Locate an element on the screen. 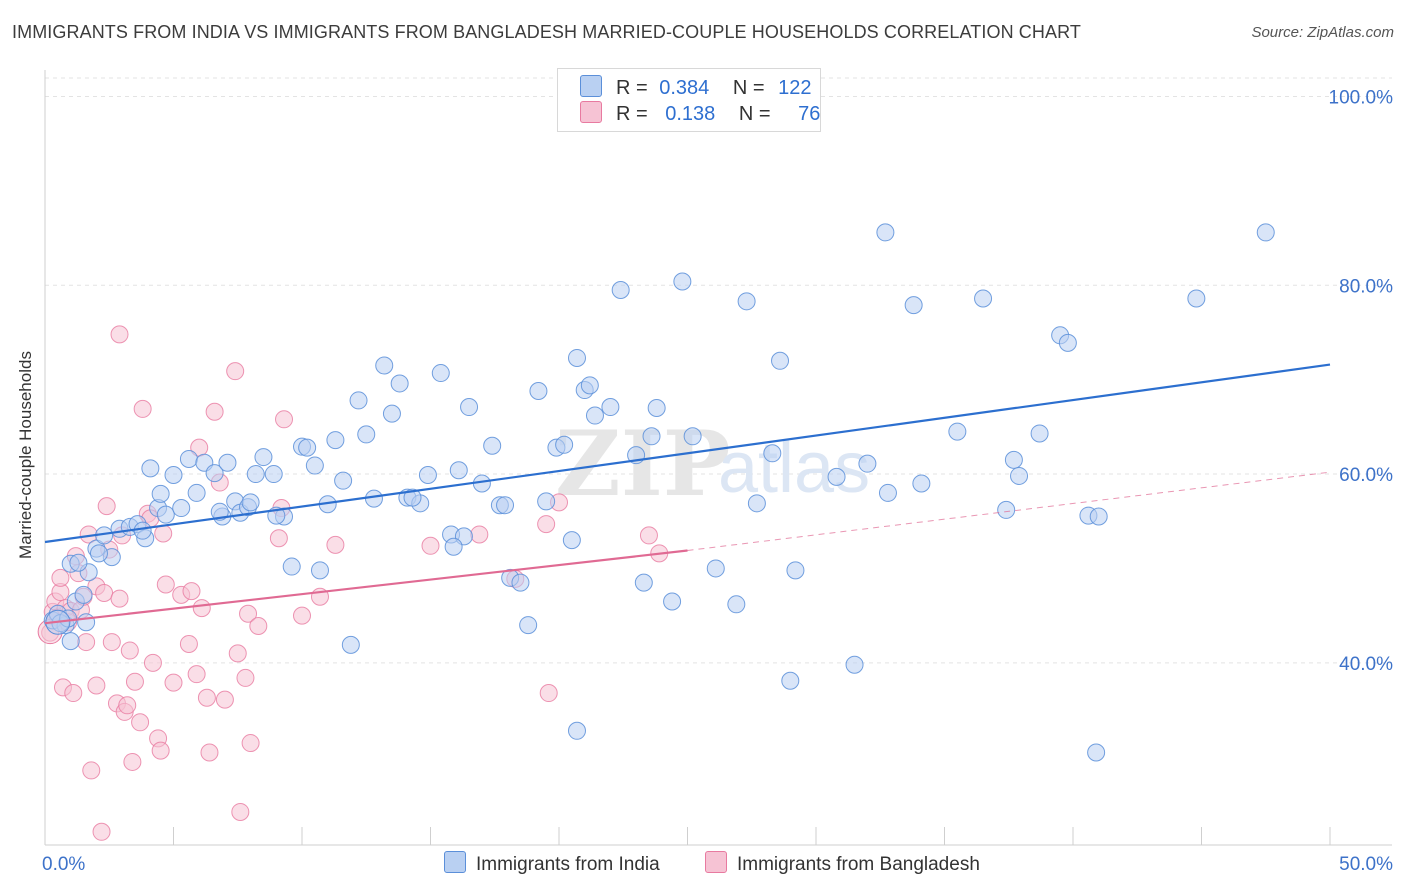 The image size is (1406, 892). bottom-india-label: Immigrants from India is located at coordinates (568, 864).